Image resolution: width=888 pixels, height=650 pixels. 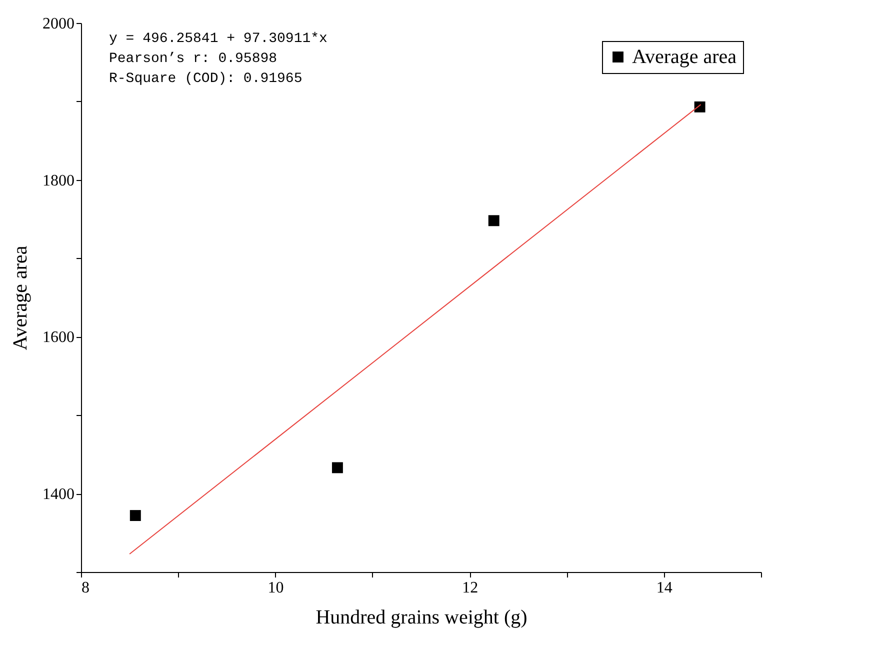 I want to click on x-axis-title: Hundred grains weight (g), so click(x=422, y=617).